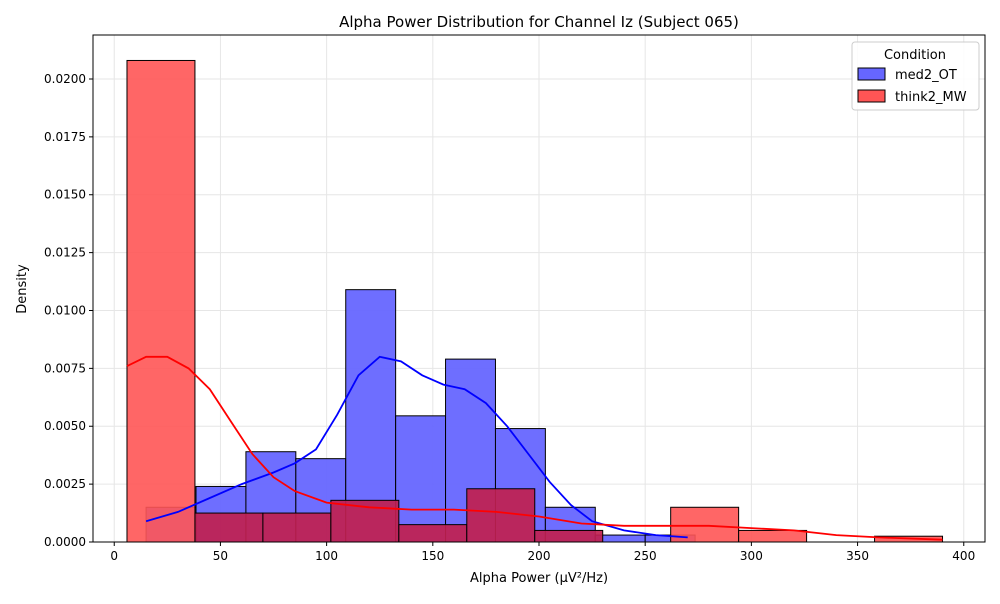 Image resolution: width=1000 pixels, height=604 pixels. Describe the element at coordinates (220, 556) in the screenshot. I see `x-tick-label-1: 50` at that location.